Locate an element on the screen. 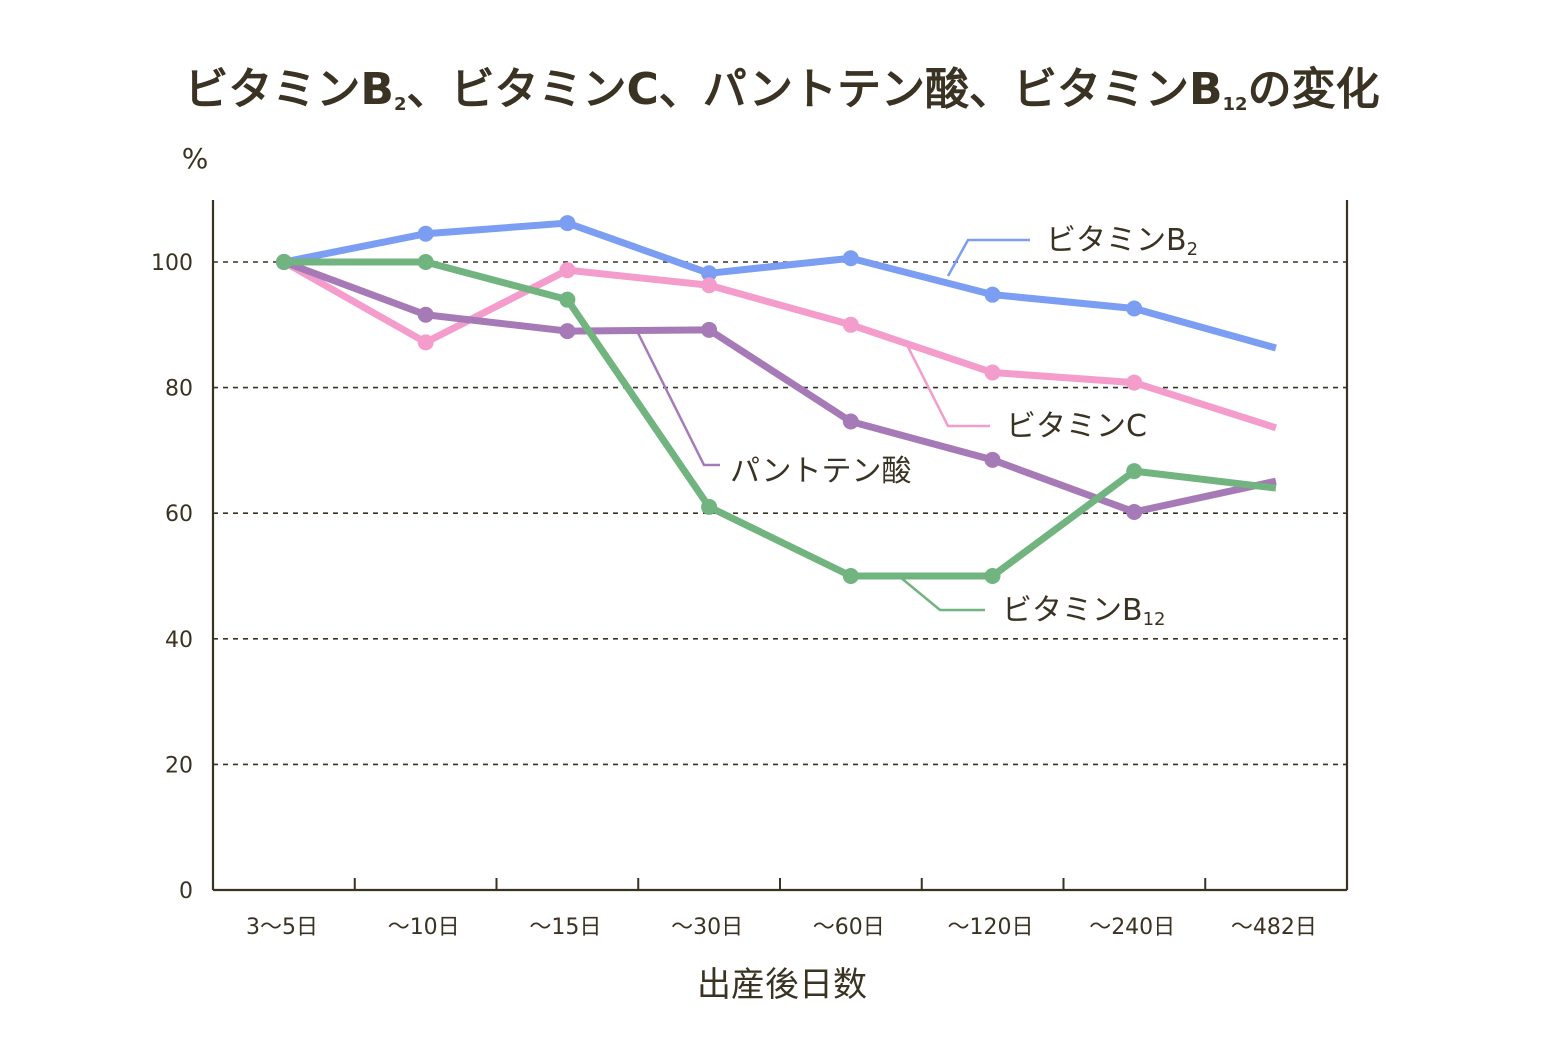 The height and width of the screenshot is (1040, 1560). series-label: ビタミンB12 is located at coordinates (1084, 611).